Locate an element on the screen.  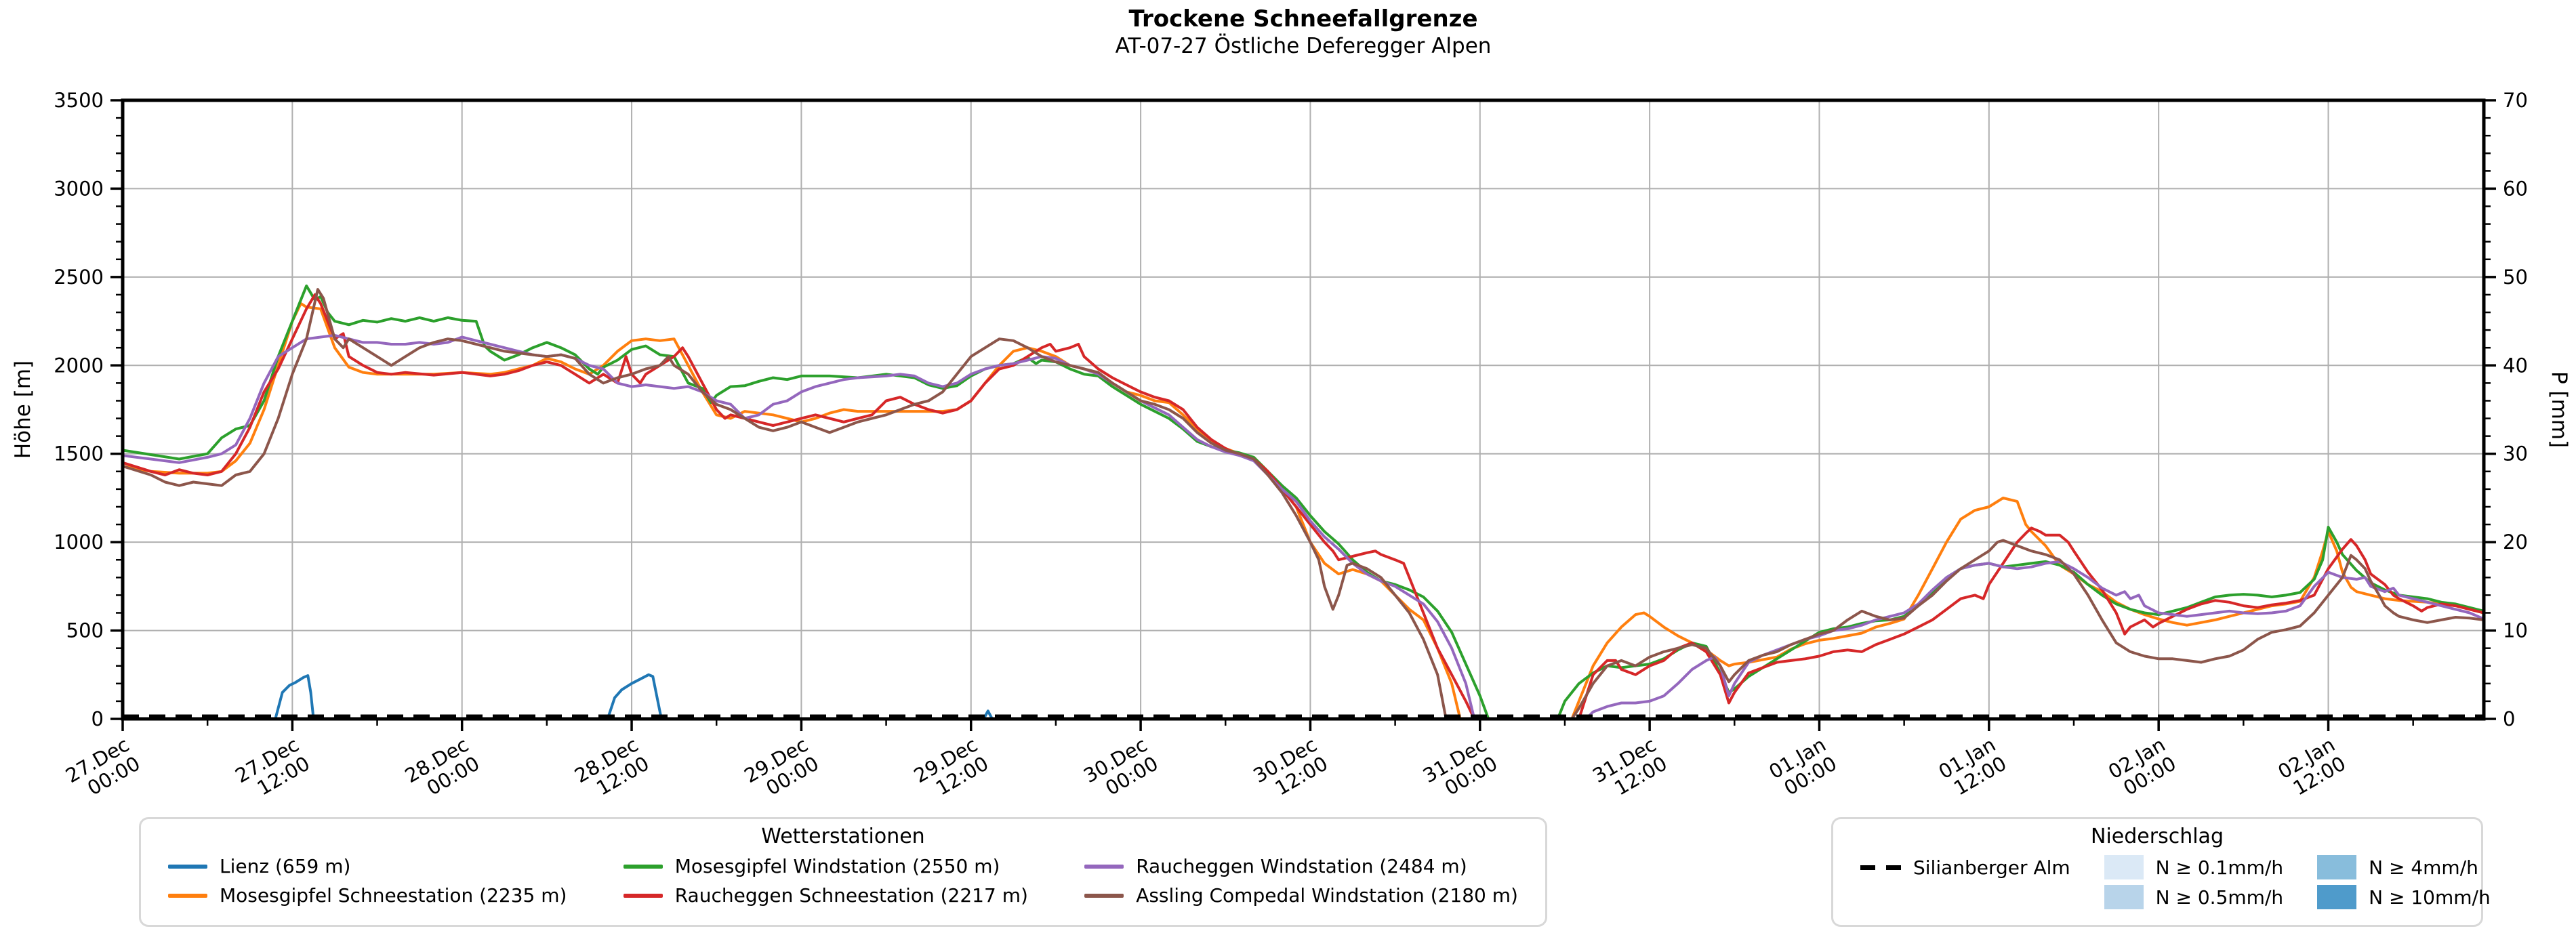
y-right-tick-label: 30 is located at coordinates (2516, 453).